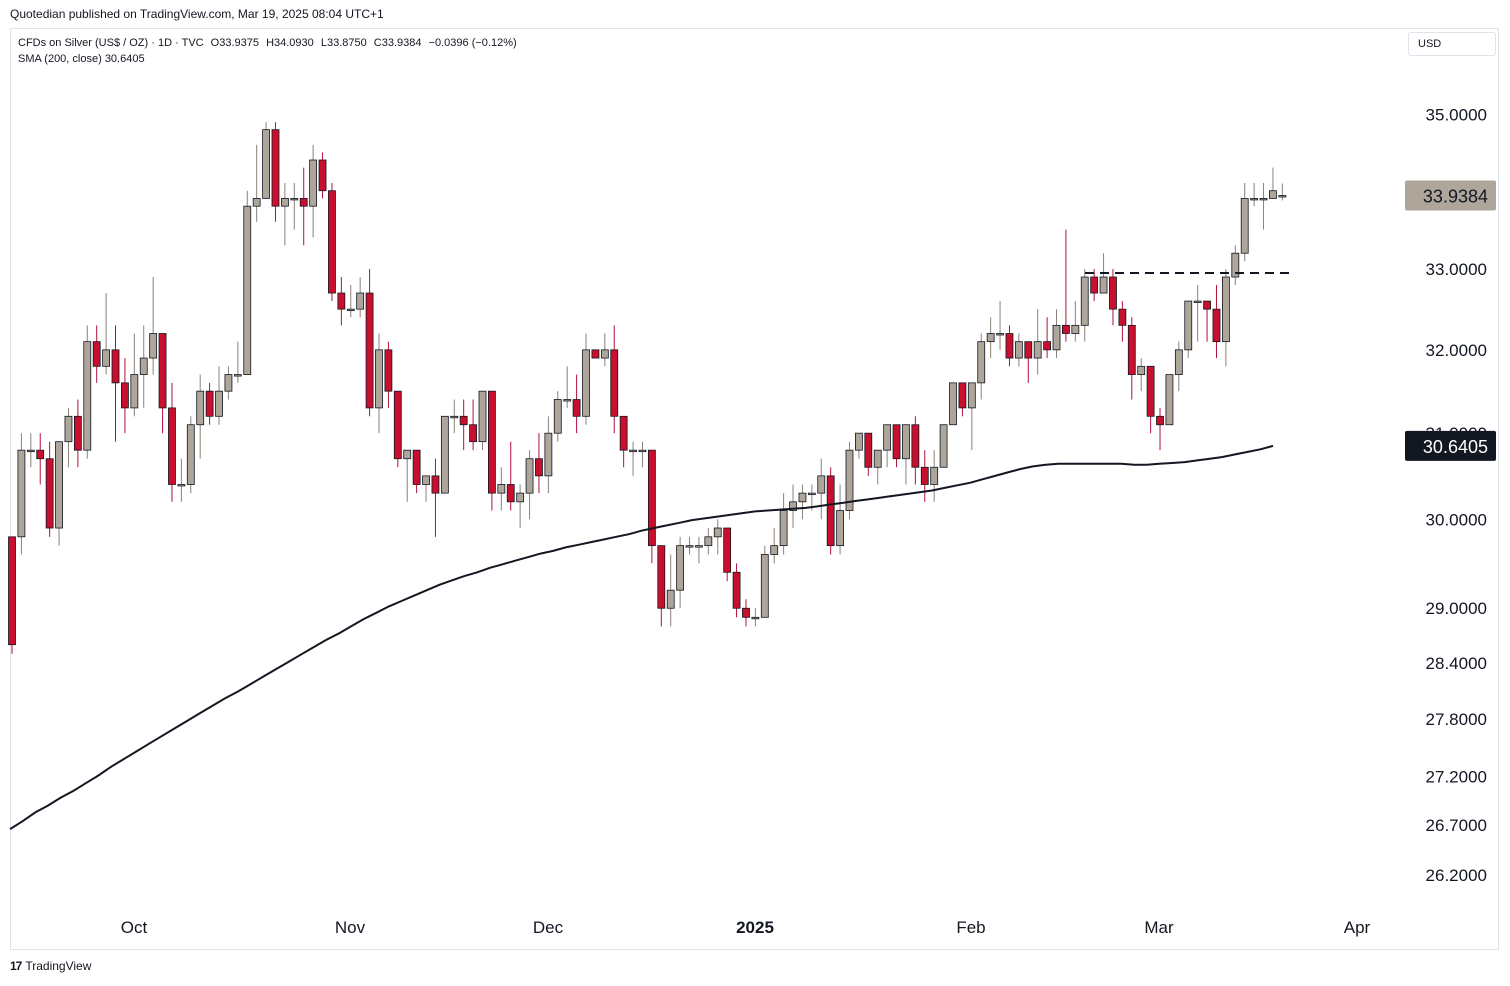 The height and width of the screenshot is (986, 1510). Describe the element at coordinates (1456, 269) in the screenshot. I see `y-tick-label: 33.0000` at that location.